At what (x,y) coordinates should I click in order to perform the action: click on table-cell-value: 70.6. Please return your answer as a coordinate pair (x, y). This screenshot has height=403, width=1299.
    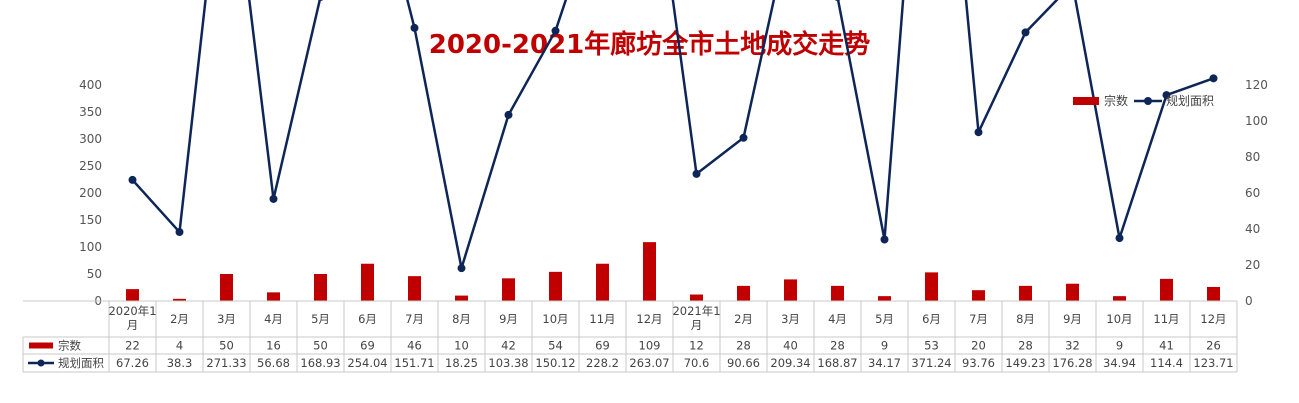
    Looking at the image, I should click on (697, 363).